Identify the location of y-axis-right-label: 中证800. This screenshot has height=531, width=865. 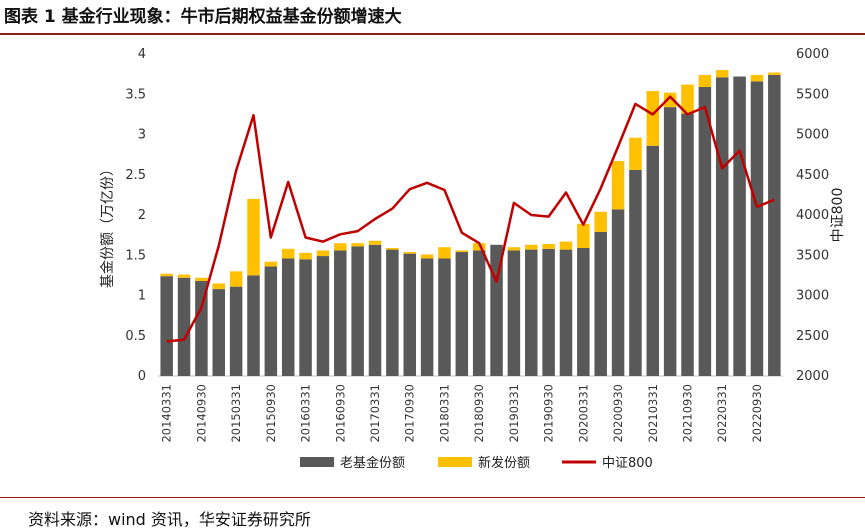
(838, 215).